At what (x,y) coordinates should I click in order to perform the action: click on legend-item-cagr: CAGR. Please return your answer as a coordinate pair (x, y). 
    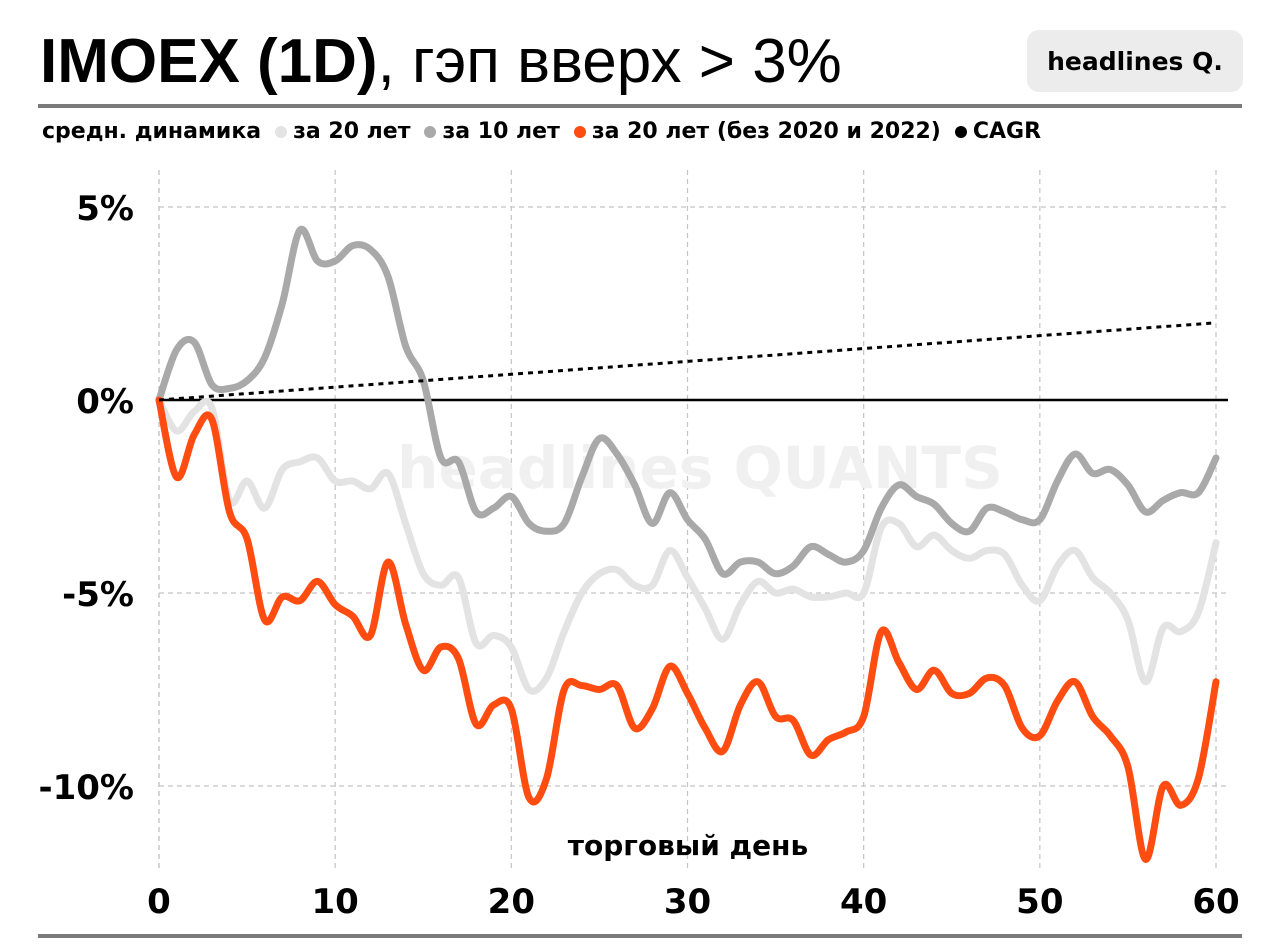
    Looking at the image, I should click on (998, 131).